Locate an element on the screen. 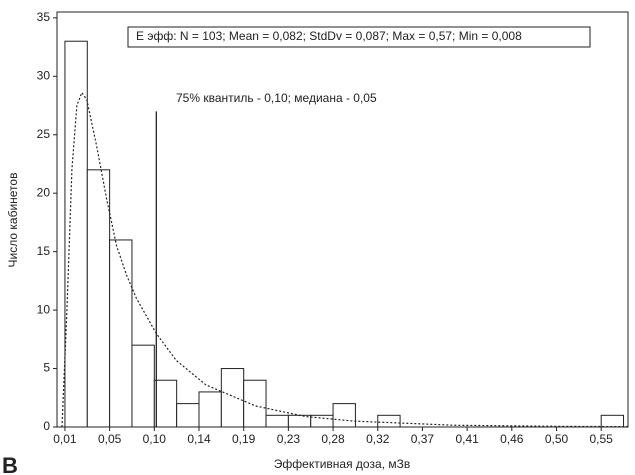 The width and height of the screenshot is (635, 475). panel-label: B is located at coordinates (10, 464).